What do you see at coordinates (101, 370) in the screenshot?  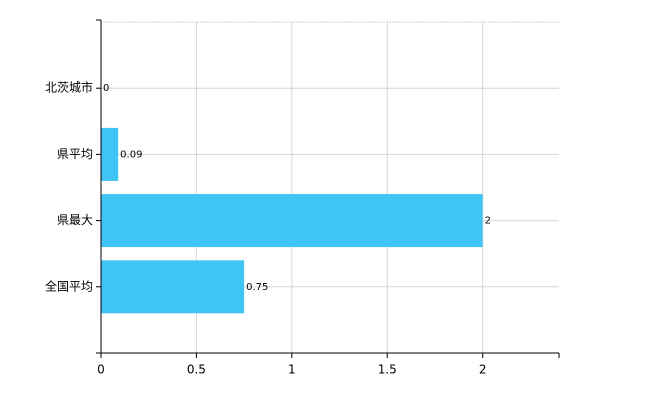 I see `x-tick-label: 0` at bounding box center [101, 370].